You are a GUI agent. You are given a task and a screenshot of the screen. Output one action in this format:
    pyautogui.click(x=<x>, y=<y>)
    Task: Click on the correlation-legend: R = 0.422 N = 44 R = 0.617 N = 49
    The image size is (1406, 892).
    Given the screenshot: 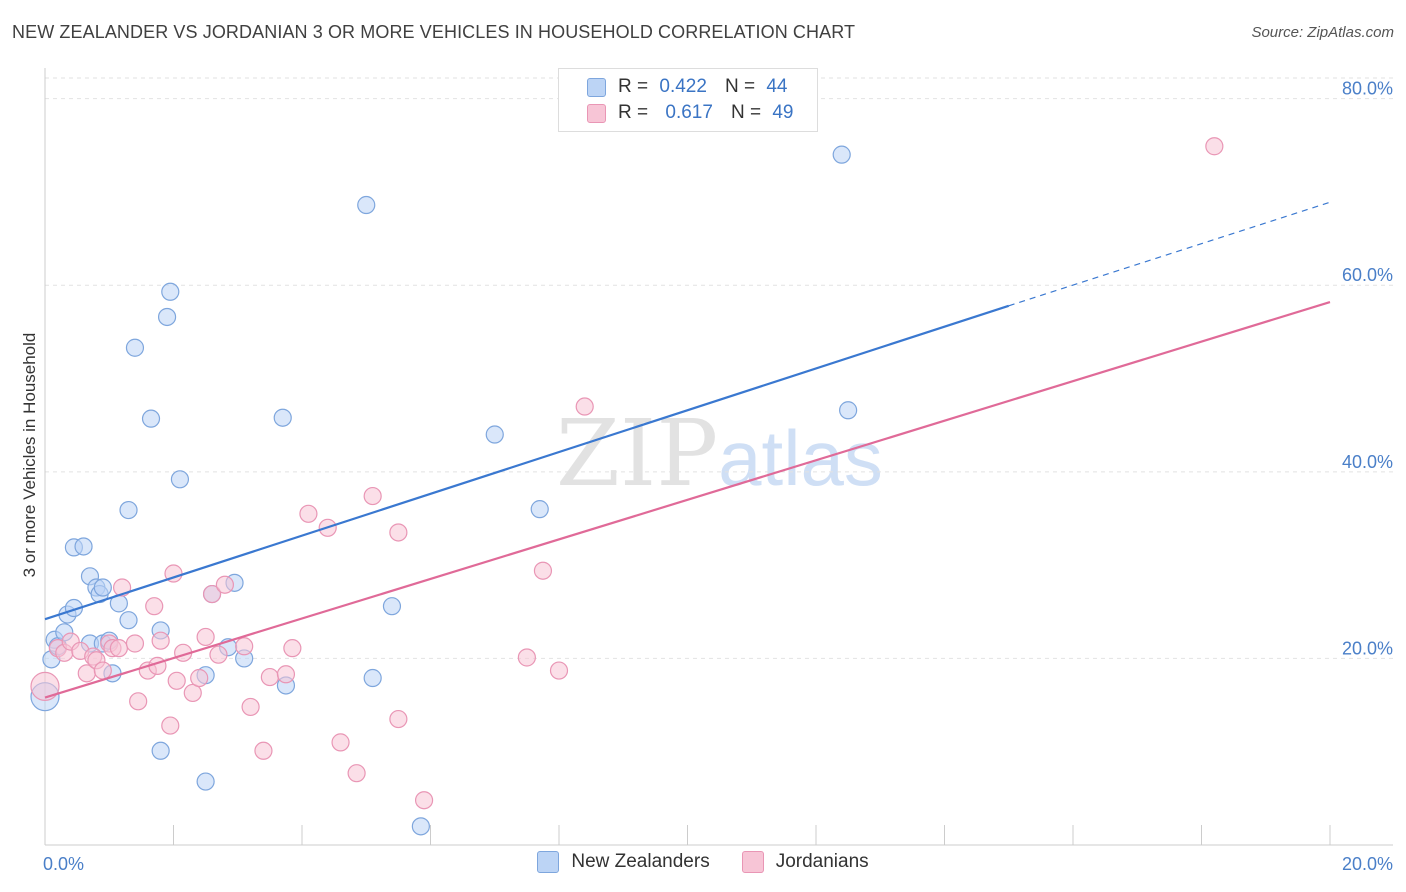 What is the action you would take?
    pyautogui.click(x=688, y=100)
    